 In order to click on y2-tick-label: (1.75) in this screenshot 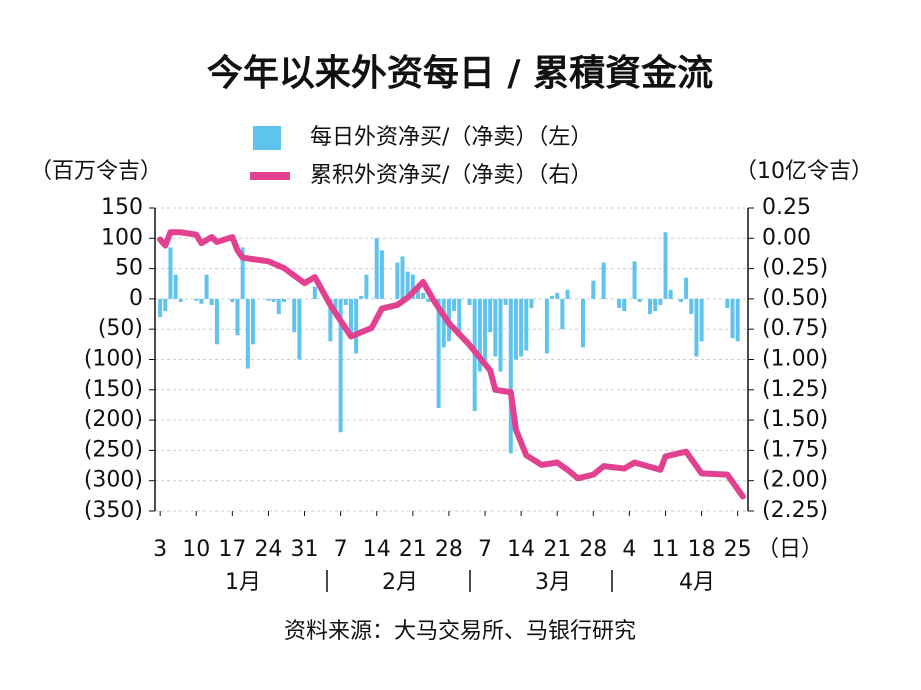, I will do `click(795, 449)`.